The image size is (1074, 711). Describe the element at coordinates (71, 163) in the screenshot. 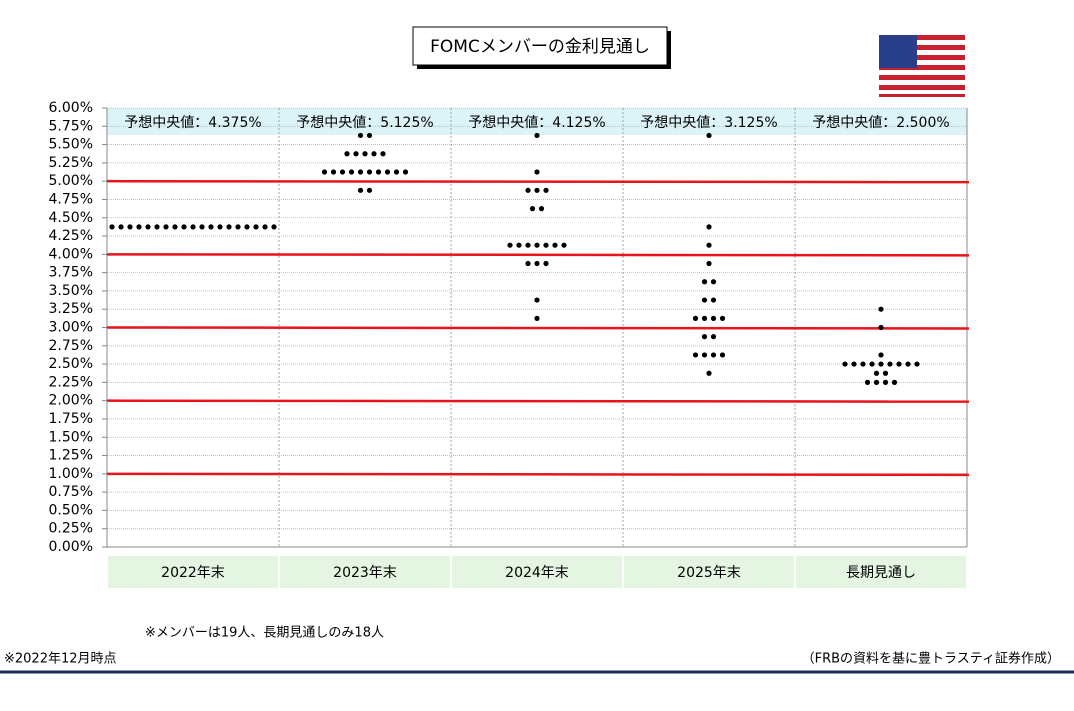

I see `y-tick-label: 5.25%` at that location.